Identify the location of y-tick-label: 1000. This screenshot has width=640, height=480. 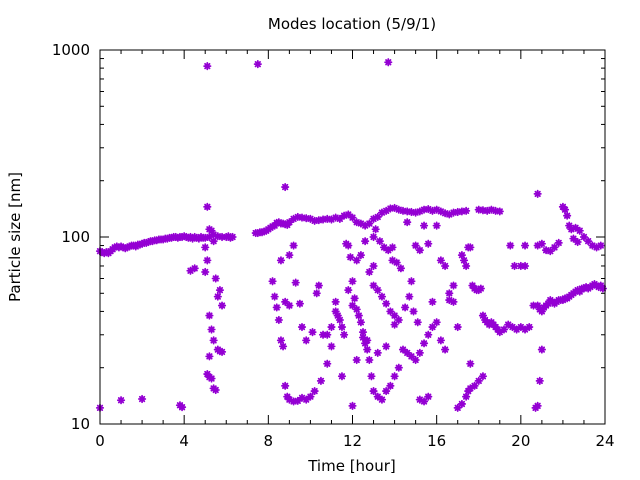
(71, 50).